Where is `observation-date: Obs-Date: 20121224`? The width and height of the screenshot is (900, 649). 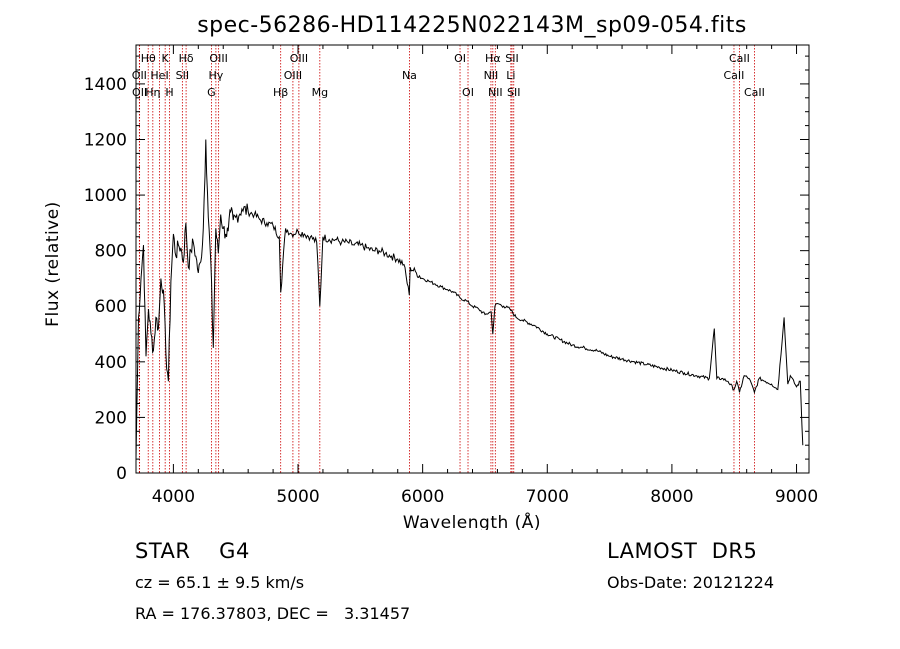 observation-date: Obs-Date: 20121224 is located at coordinates (691, 582).